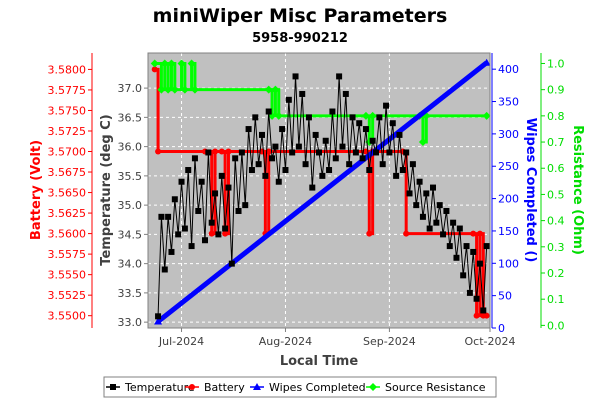 The height and width of the screenshot is (400, 600). What do you see at coordinates (556, 247) in the screenshot?
I see `resistance-tick-label: 0.3` at bounding box center [556, 247].